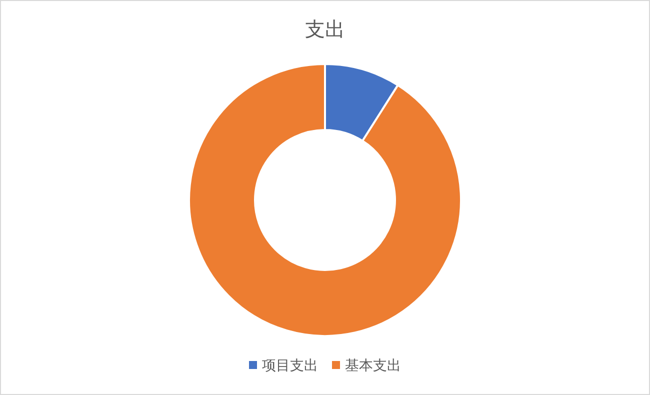  I want to click on legend-label: 项目支出, so click(290, 366).